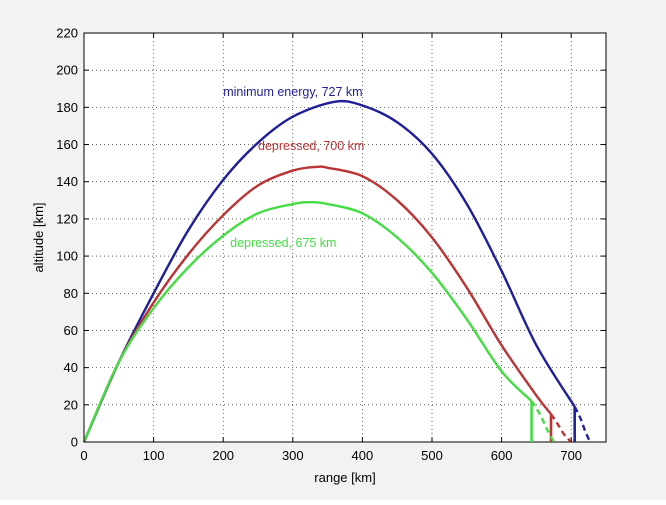 The image size is (666, 505). What do you see at coordinates (67, 218) in the screenshot?
I see `y-tick-label: 120` at bounding box center [67, 218].